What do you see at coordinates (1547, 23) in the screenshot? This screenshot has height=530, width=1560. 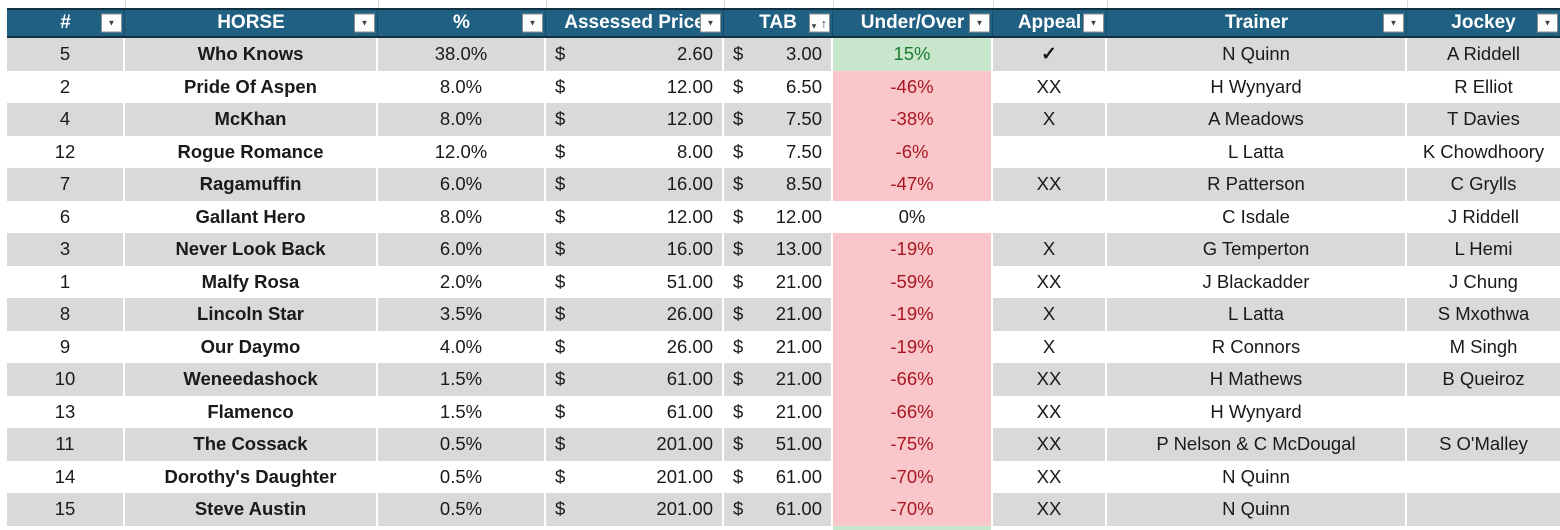 I see `filter-dropdown-button-jockey: ▼` at bounding box center [1547, 23].